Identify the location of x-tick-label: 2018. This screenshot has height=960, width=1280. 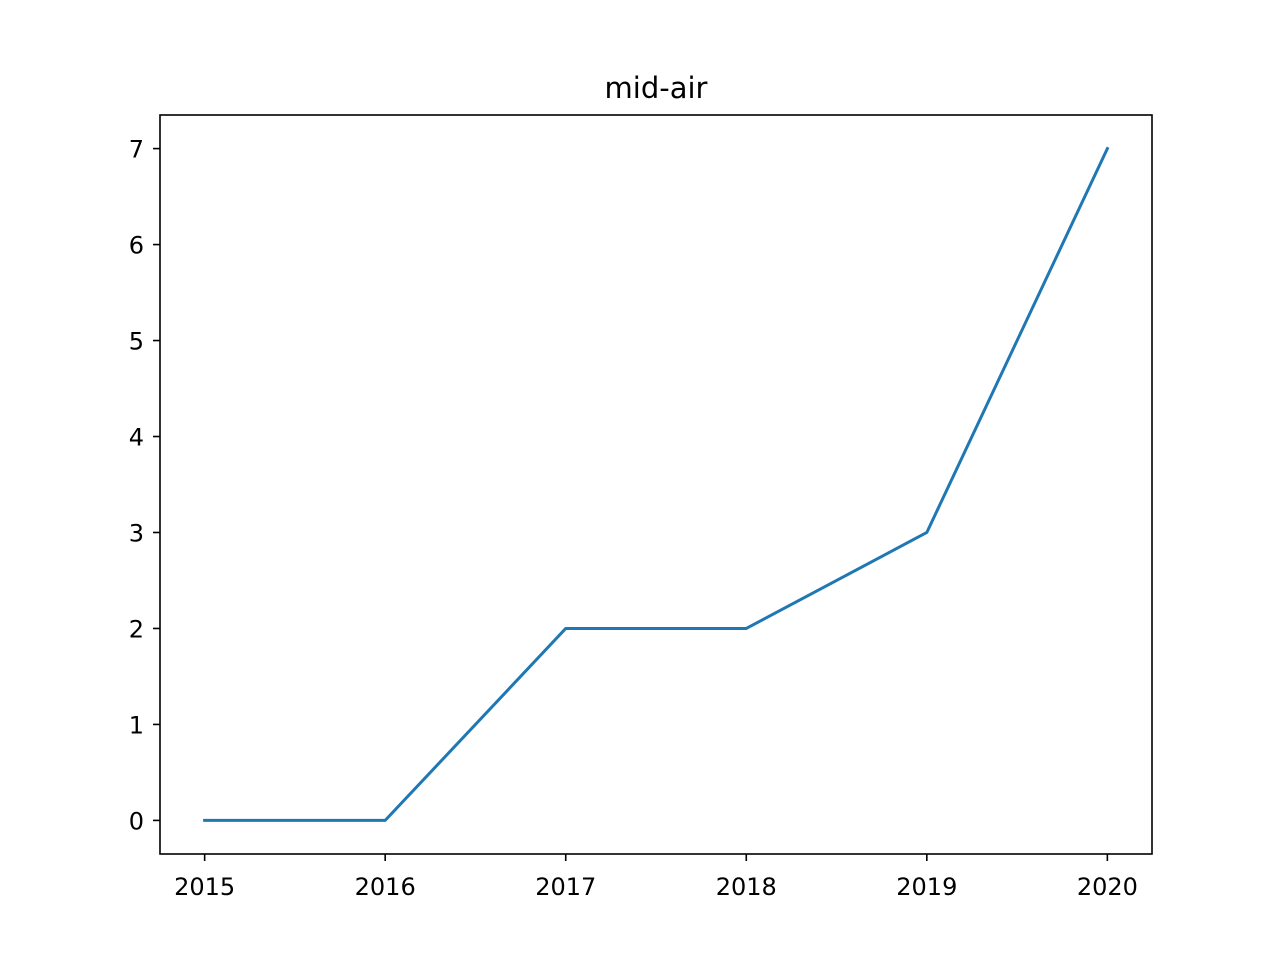
(746, 887).